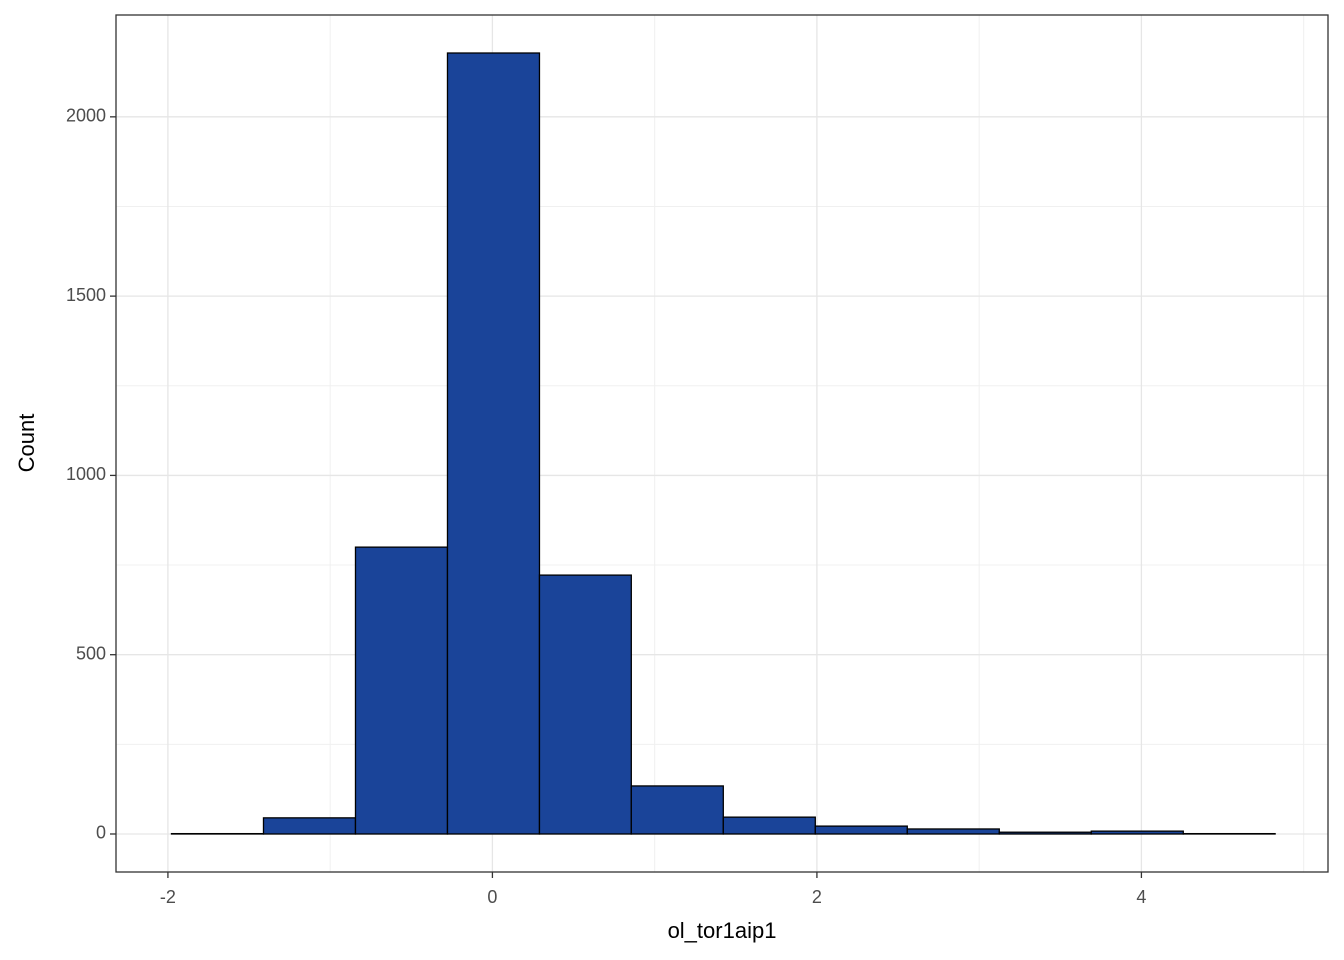  What do you see at coordinates (168, 897) in the screenshot?
I see `x-tick-label: -2` at bounding box center [168, 897].